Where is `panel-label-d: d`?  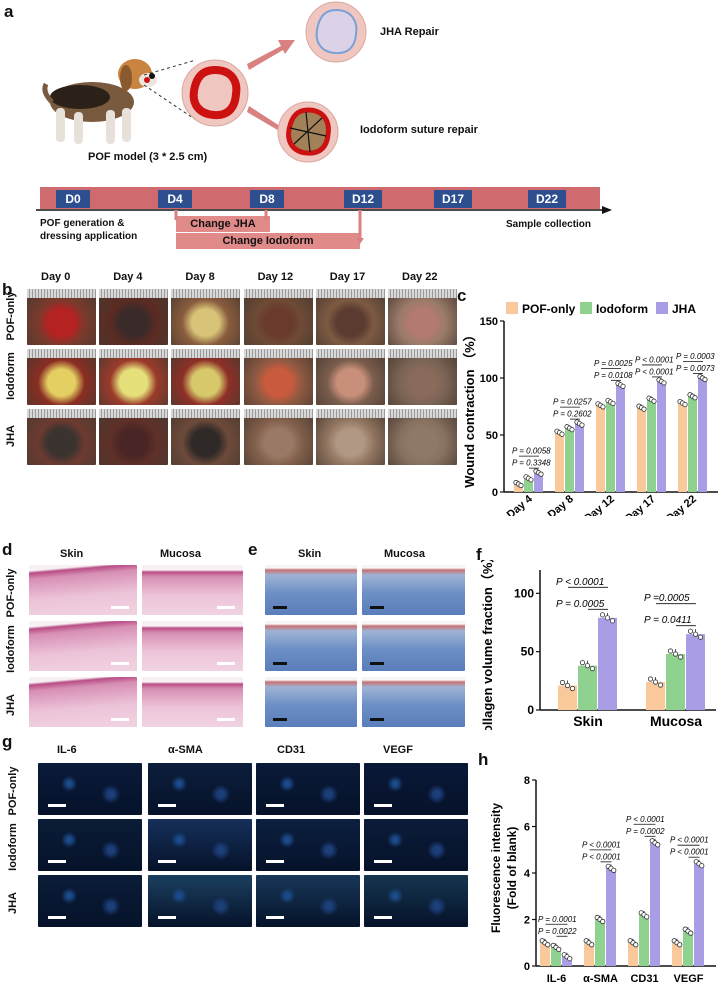
panel-label-d: d is located at coordinates (7, 549).